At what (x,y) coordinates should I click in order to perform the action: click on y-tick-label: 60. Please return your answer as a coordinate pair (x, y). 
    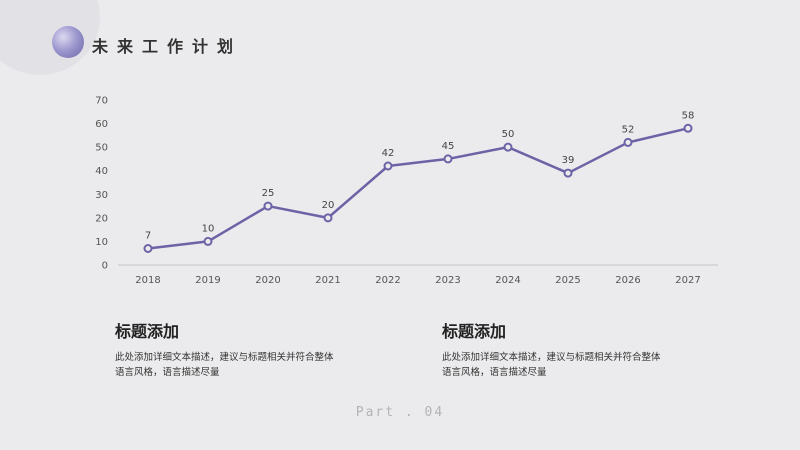
    Looking at the image, I should click on (101, 124).